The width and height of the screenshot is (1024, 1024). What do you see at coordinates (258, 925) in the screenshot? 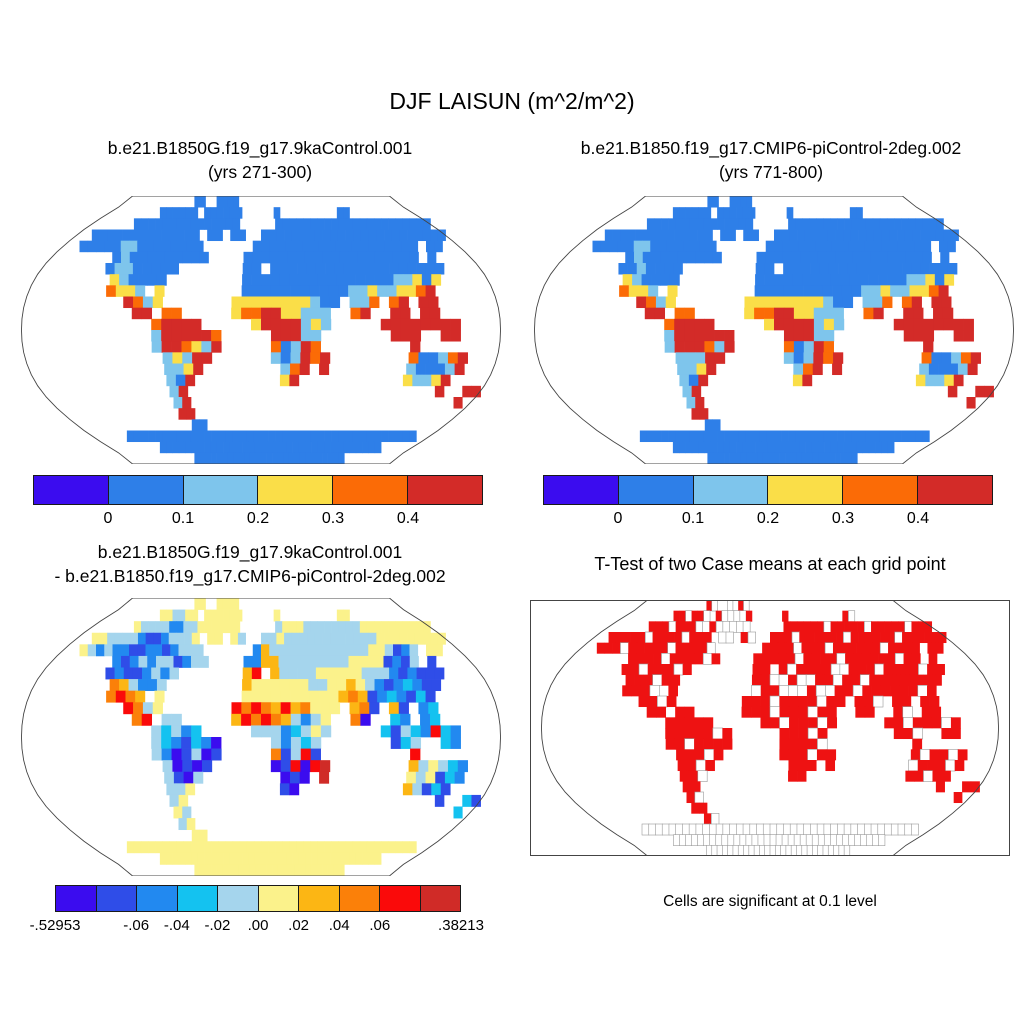
I see `colorbar-tick-label: .00` at bounding box center [258, 925].